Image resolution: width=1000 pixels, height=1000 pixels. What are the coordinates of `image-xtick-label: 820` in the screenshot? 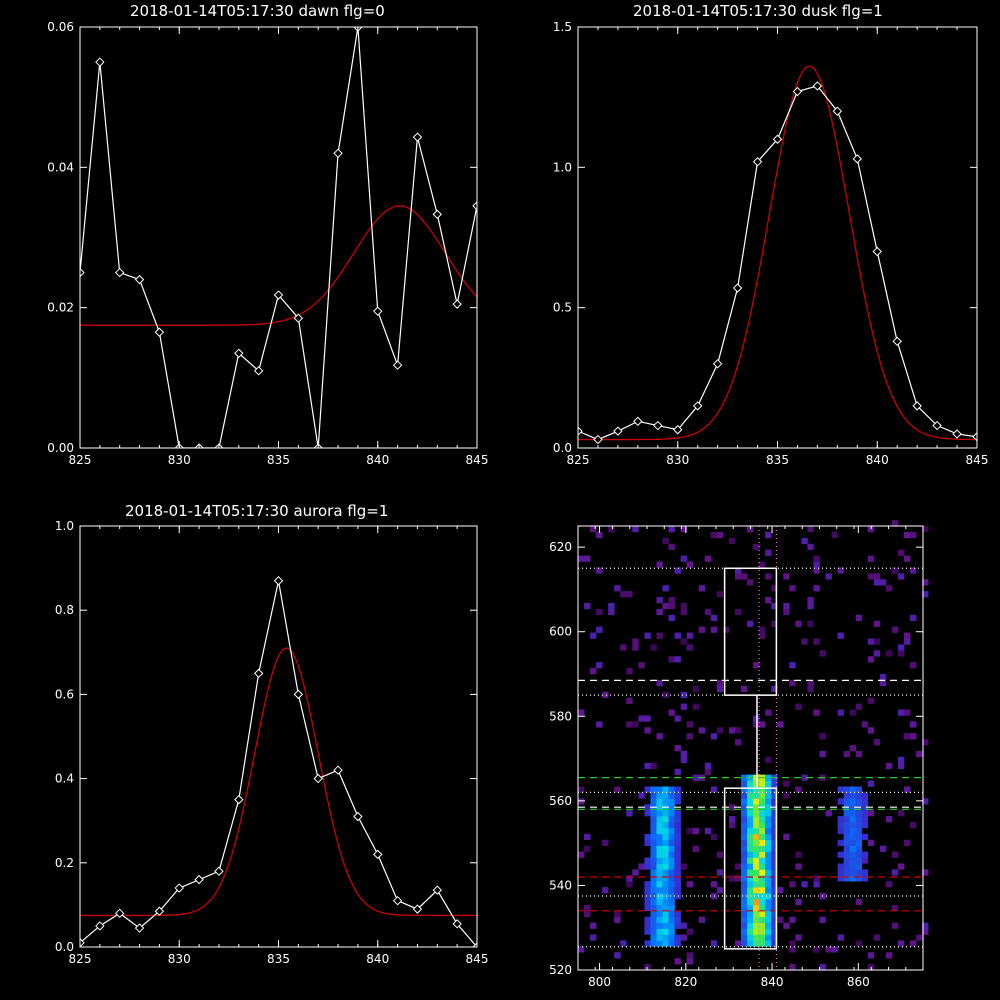 It's located at (685, 982).